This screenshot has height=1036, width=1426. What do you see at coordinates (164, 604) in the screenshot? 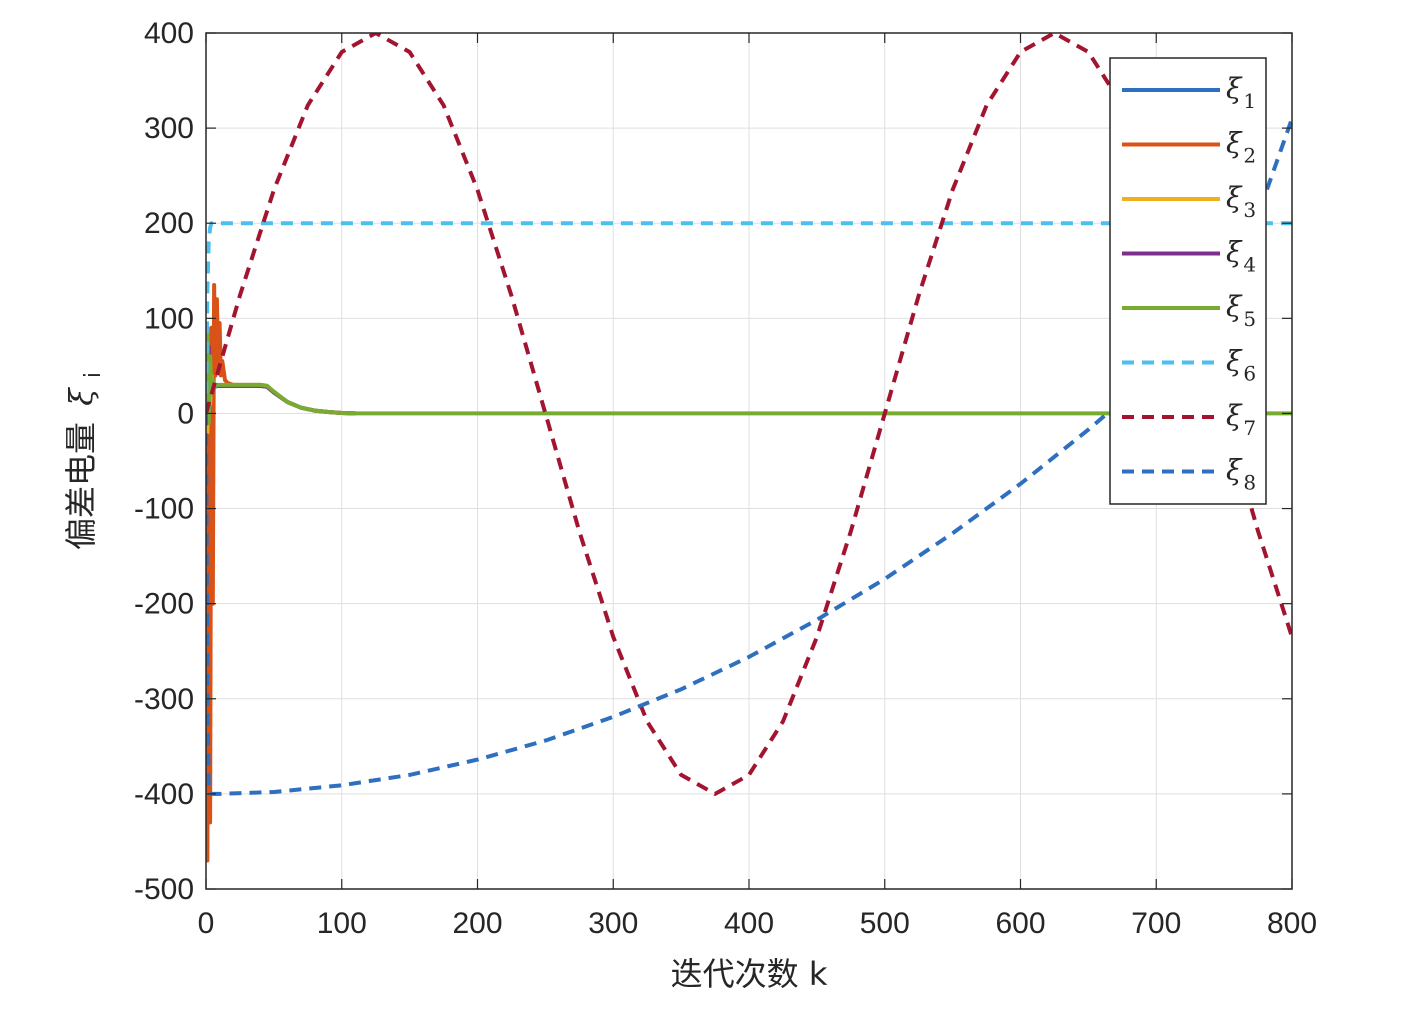
I see `y-tick-label: -200` at bounding box center [164, 604].